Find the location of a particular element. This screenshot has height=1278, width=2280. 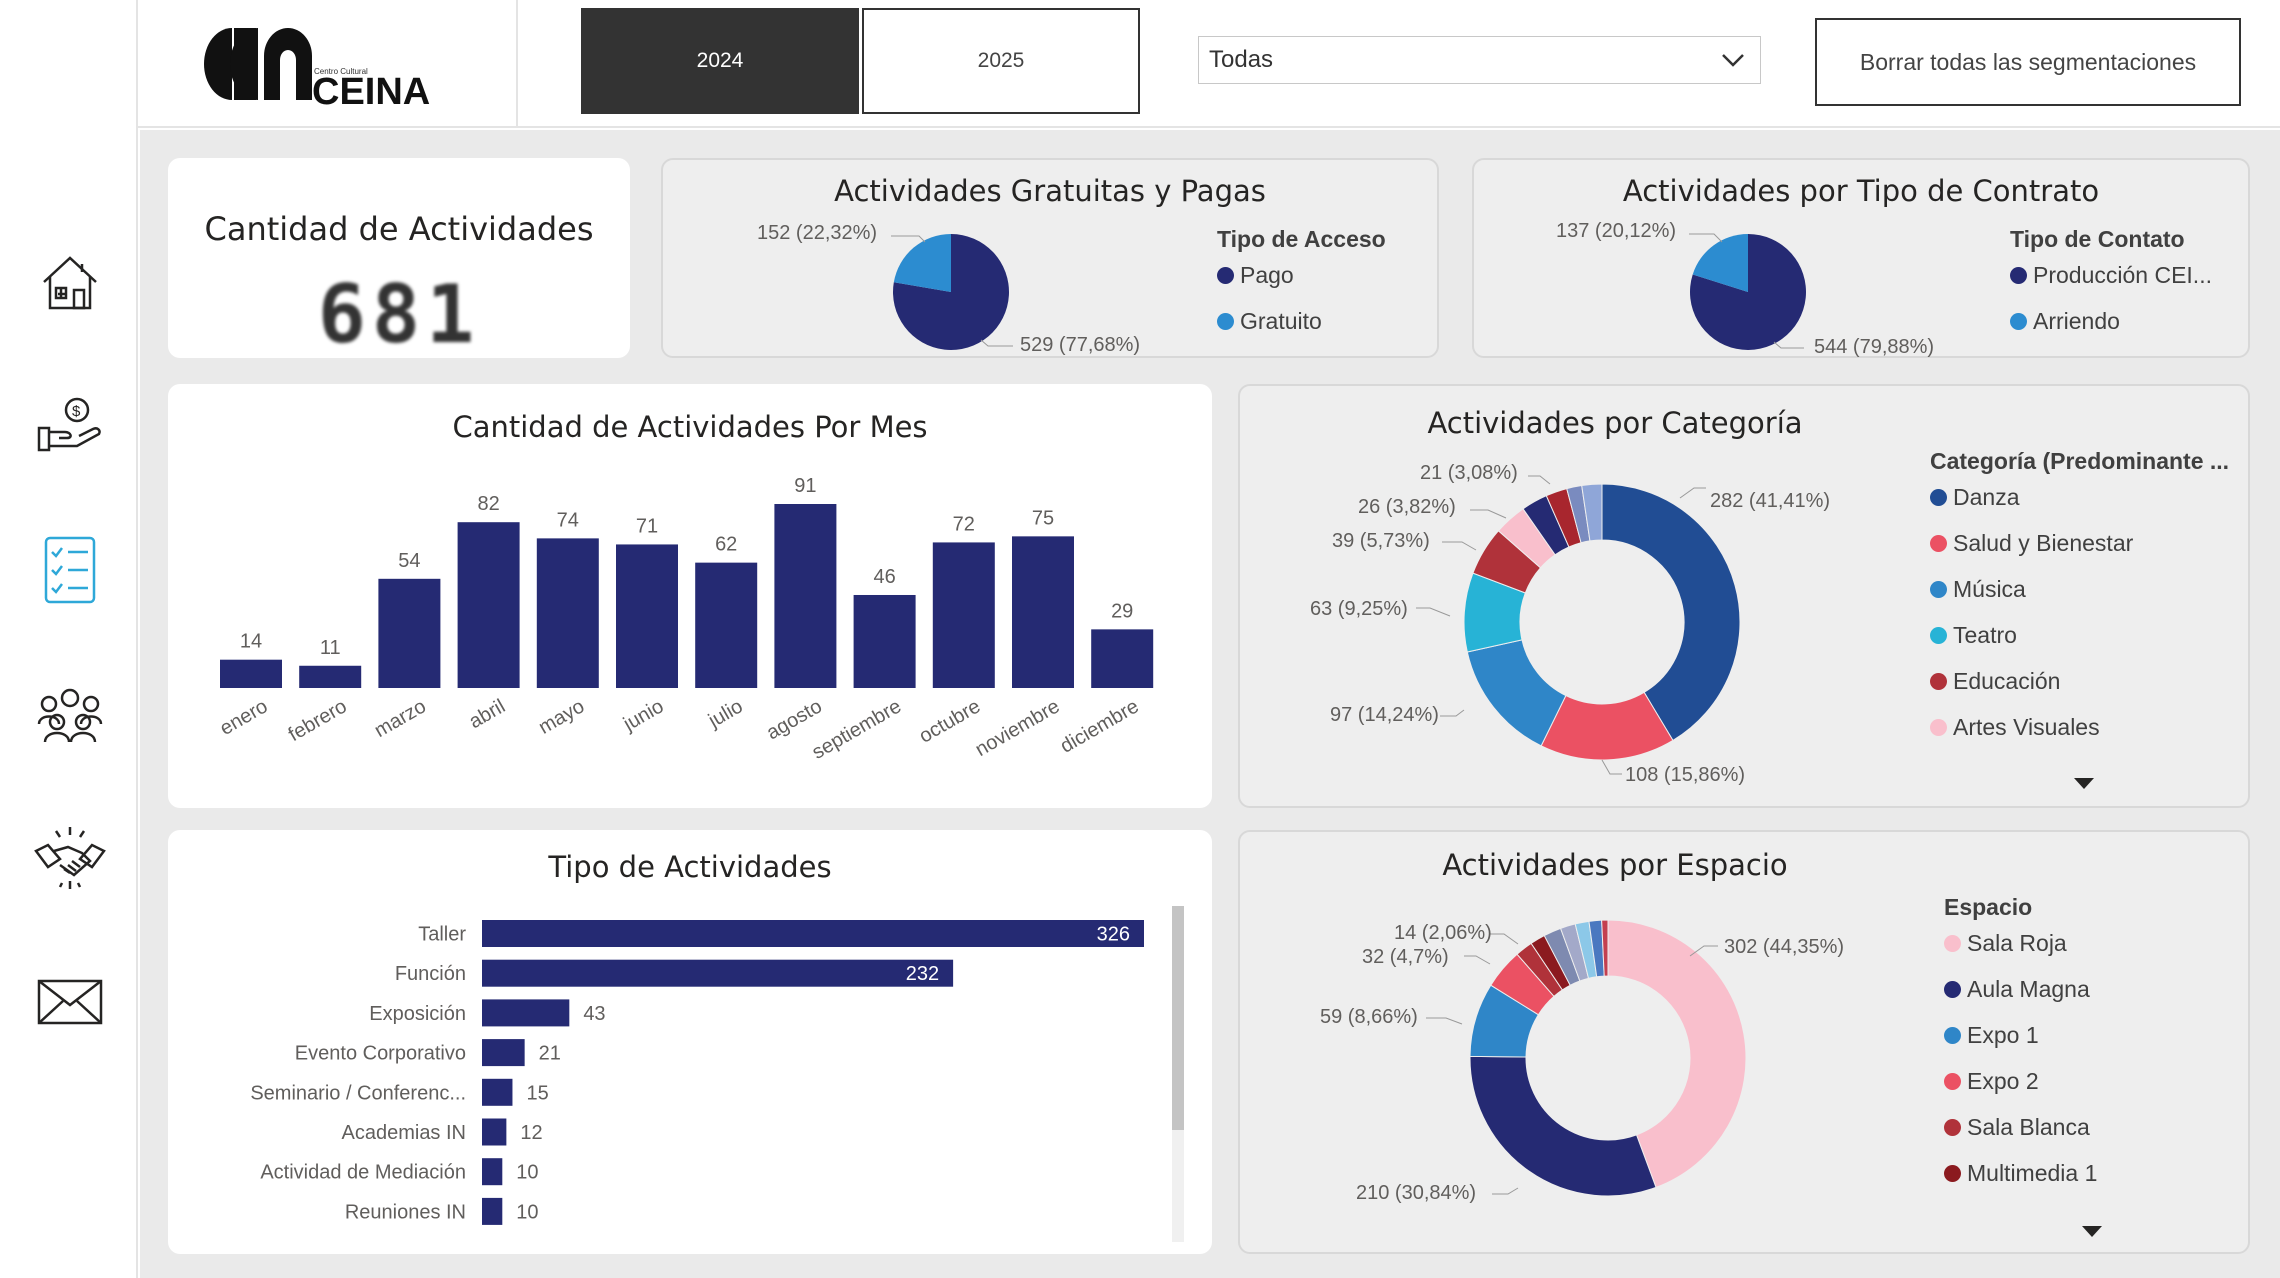

monthly-title: Cantidad de Actividades Por Mes is located at coordinates (690, 427).